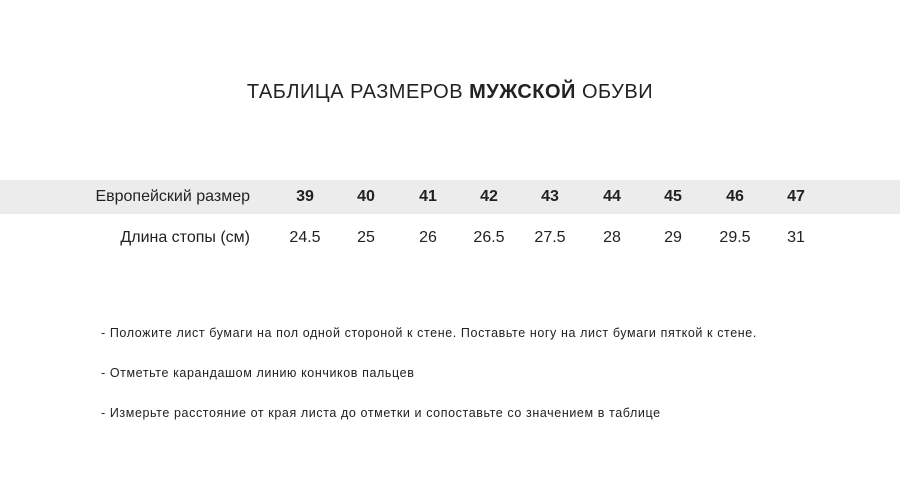  I want to click on length-cell: 26.5, so click(489, 237).